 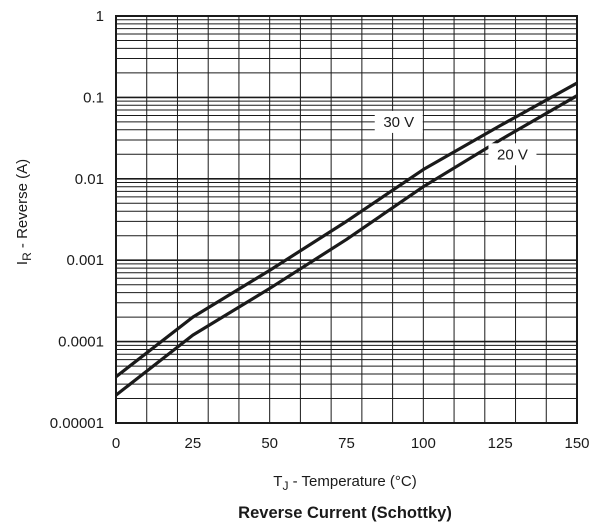 I want to click on y-tick-label: 0.001, so click(x=85, y=260).